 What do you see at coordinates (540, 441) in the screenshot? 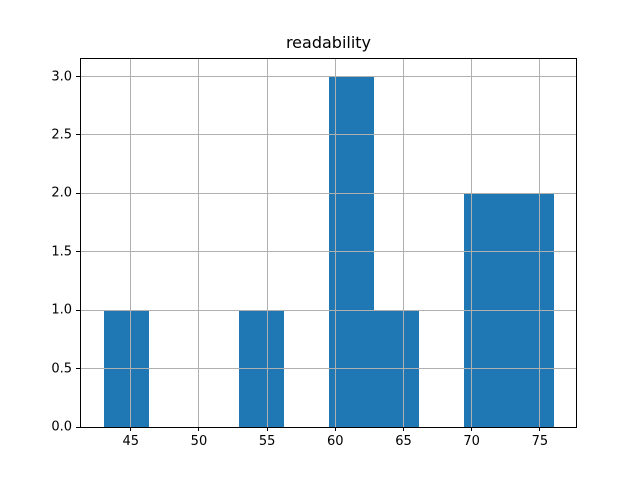
I see `x-tick-label: 75` at bounding box center [540, 441].